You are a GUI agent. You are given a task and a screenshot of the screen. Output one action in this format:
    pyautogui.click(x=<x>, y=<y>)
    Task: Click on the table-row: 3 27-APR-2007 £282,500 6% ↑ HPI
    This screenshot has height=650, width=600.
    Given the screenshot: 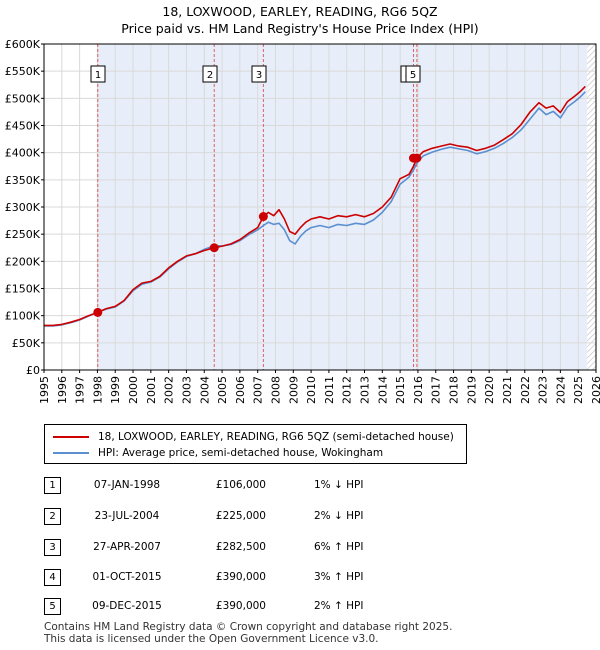 What is the action you would take?
    pyautogui.click(x=244, y=548)
    